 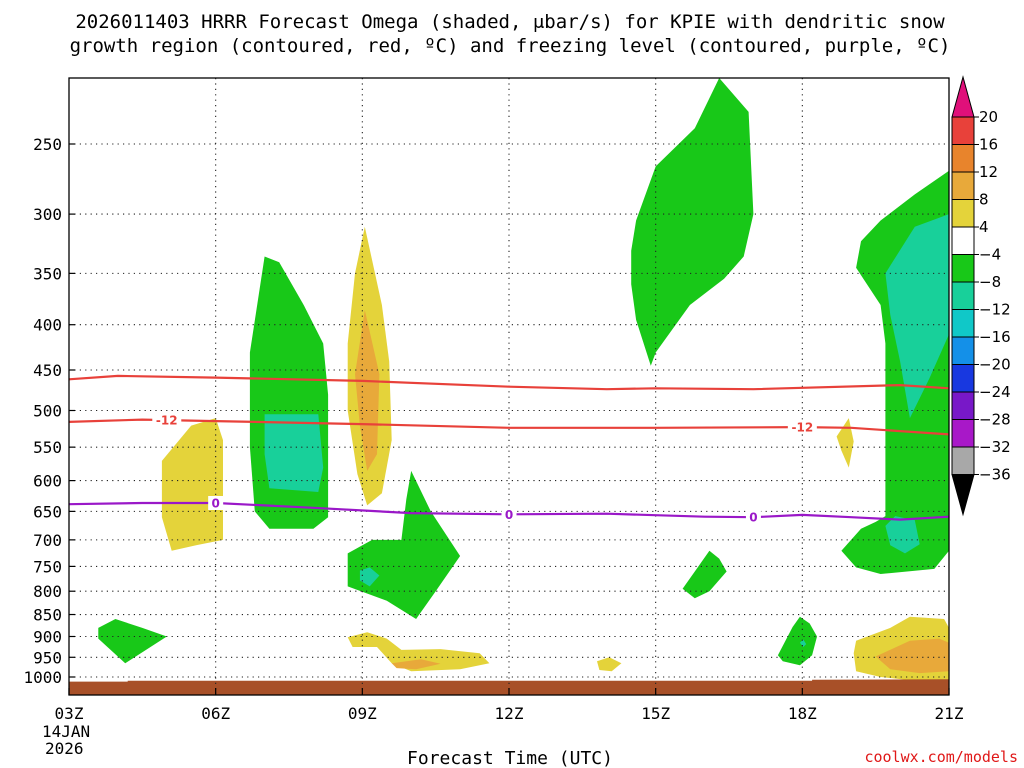 I want to click on y-tick-label-600: 600, so click(x=47, y=481).